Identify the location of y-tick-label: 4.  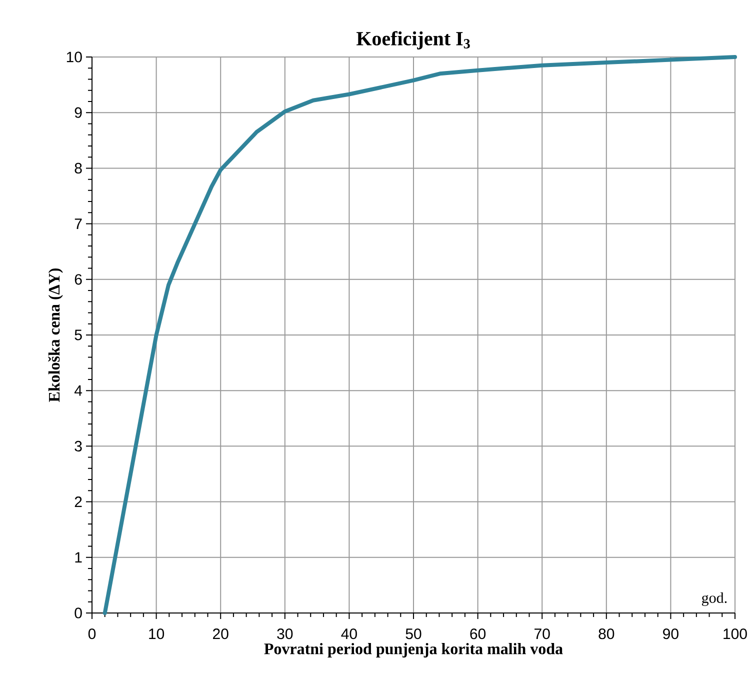
(78, 390).